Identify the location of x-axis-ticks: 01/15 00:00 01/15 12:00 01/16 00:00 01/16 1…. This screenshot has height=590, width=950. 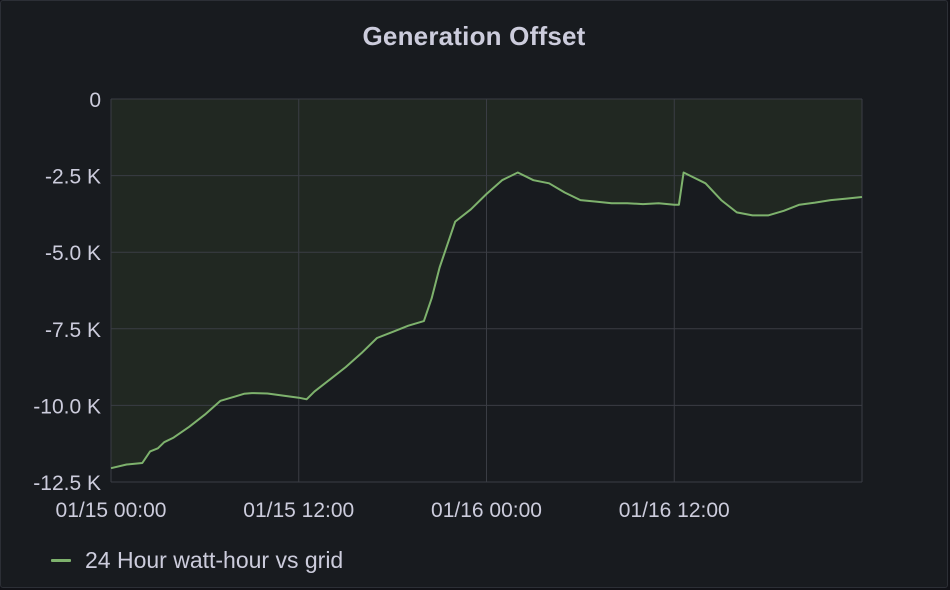
(393, 510).